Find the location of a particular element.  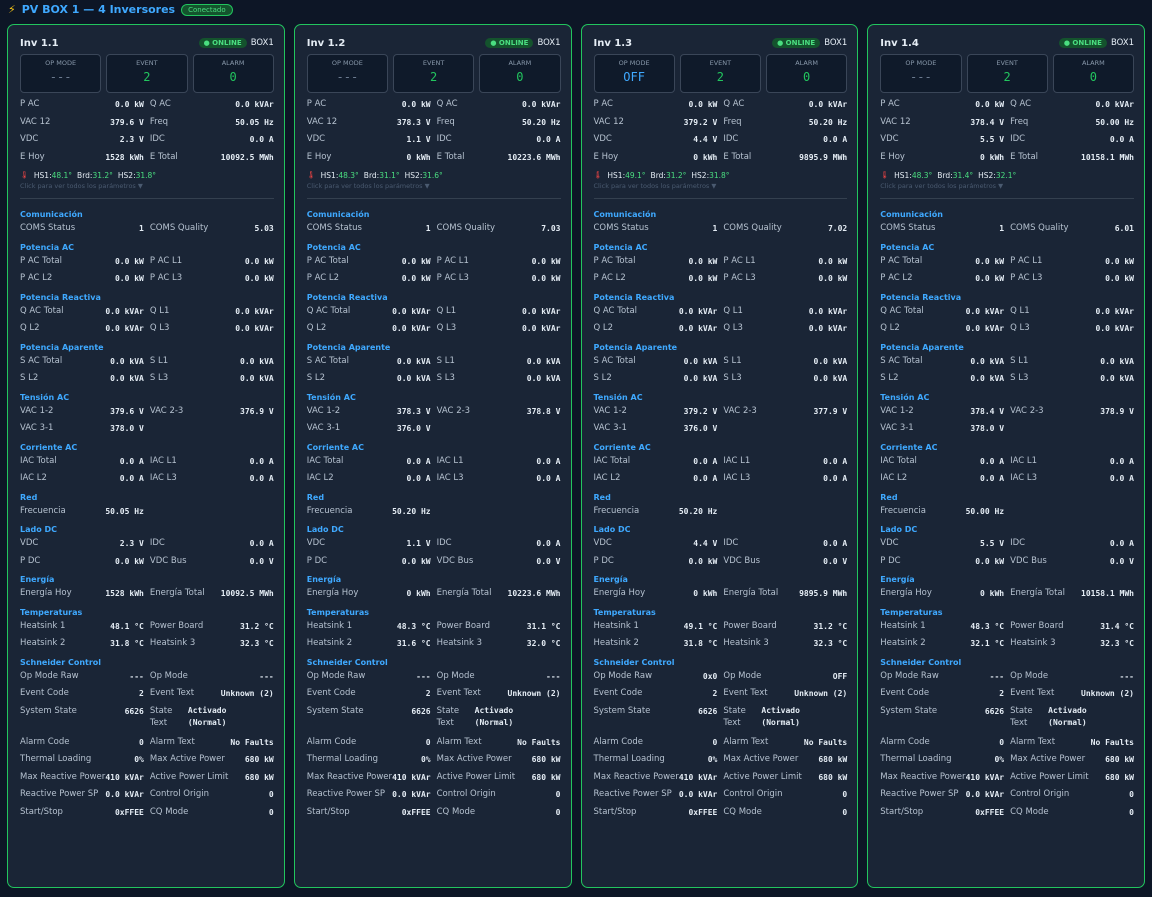

param-label: P AC L3 is located at coordinates (1026, 278).